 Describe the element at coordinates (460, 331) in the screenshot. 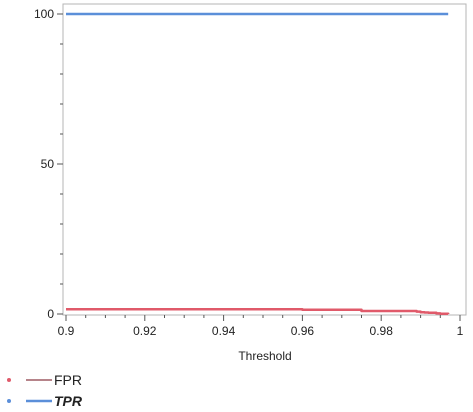

I see `x-tick-label: 1` at that location.